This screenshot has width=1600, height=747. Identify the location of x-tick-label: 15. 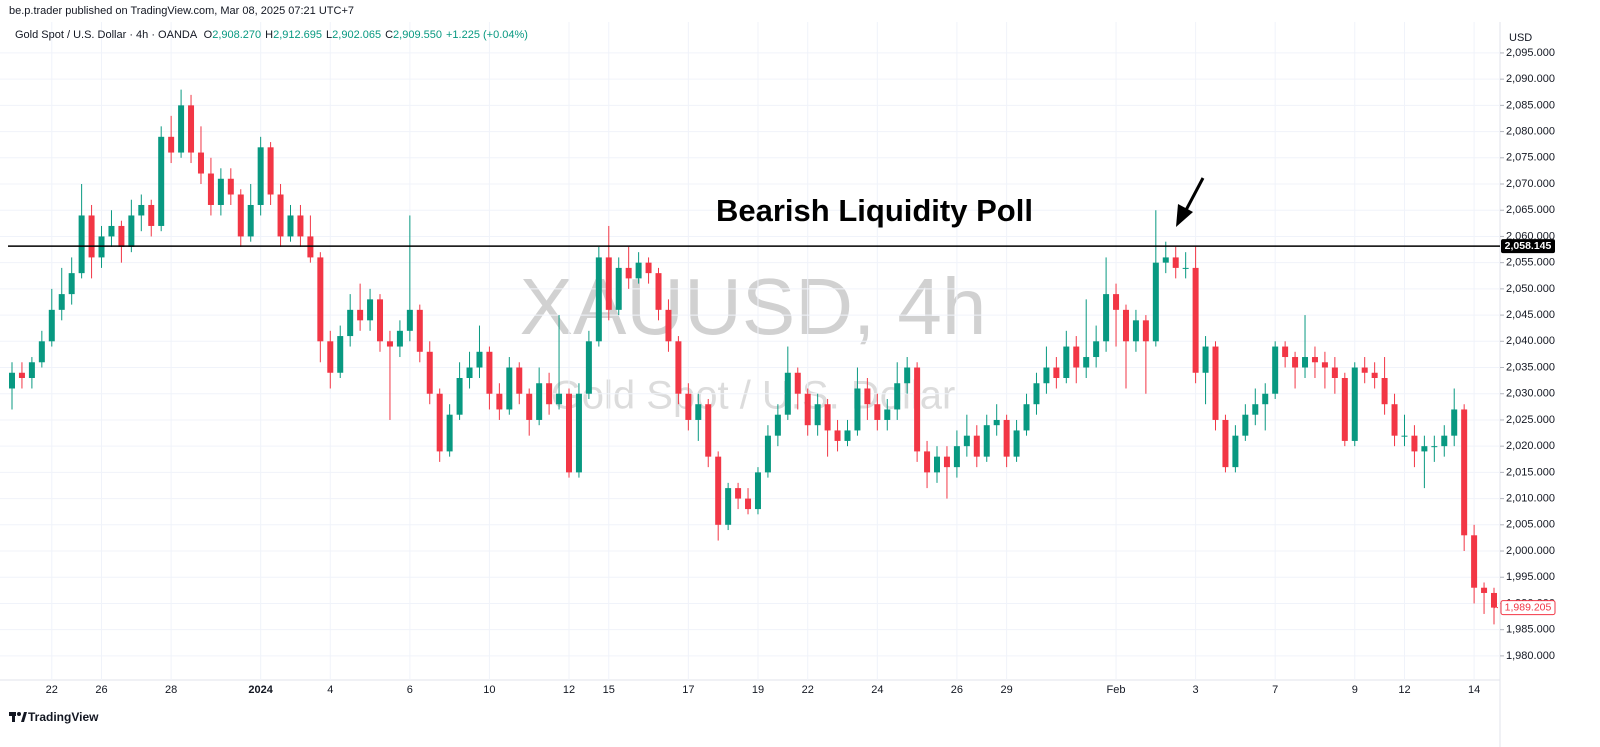
(609, 690).